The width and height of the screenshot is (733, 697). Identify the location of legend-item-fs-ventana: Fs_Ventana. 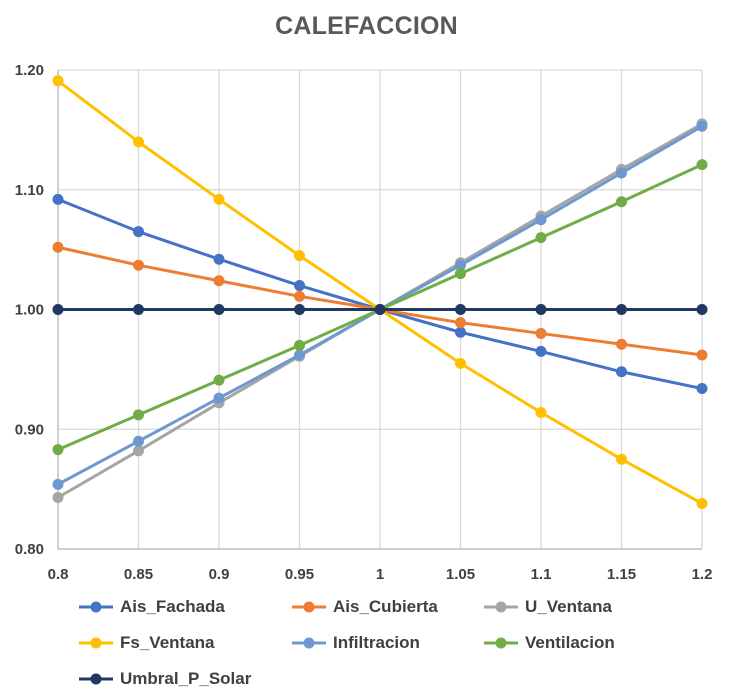
(146, 643).